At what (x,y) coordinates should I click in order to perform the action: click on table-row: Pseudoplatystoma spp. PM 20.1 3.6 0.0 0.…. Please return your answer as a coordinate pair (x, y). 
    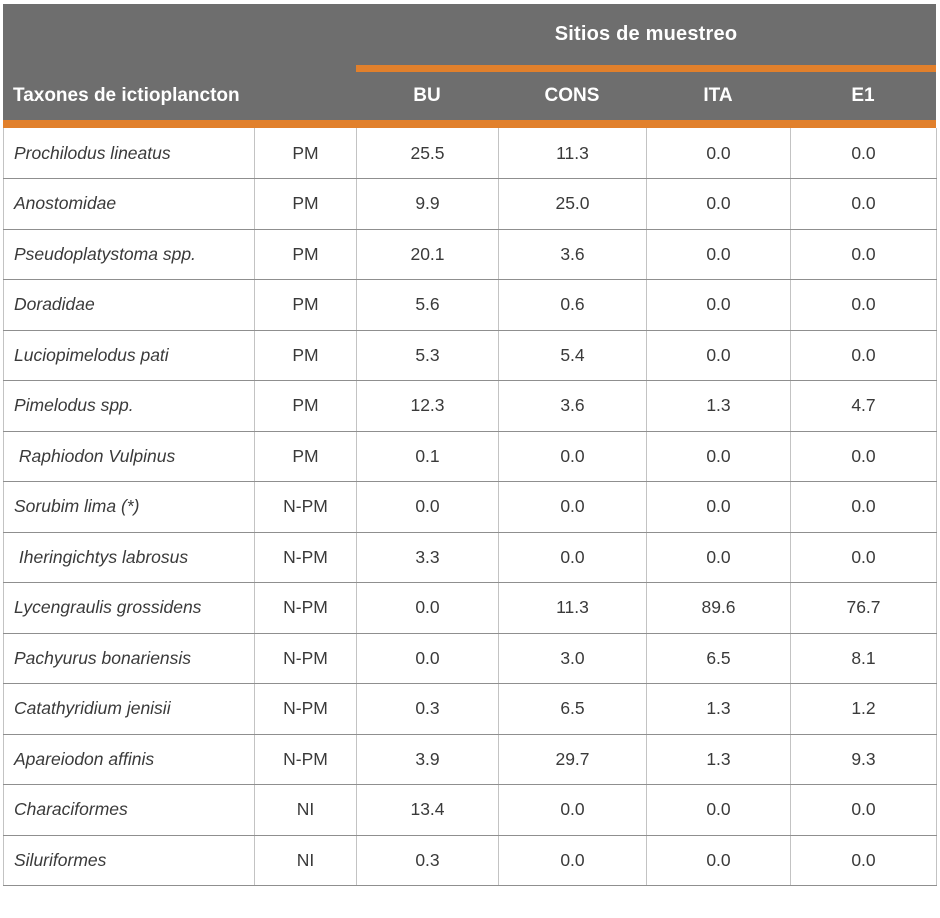
    Looking at the image, I should click on (470, 254).